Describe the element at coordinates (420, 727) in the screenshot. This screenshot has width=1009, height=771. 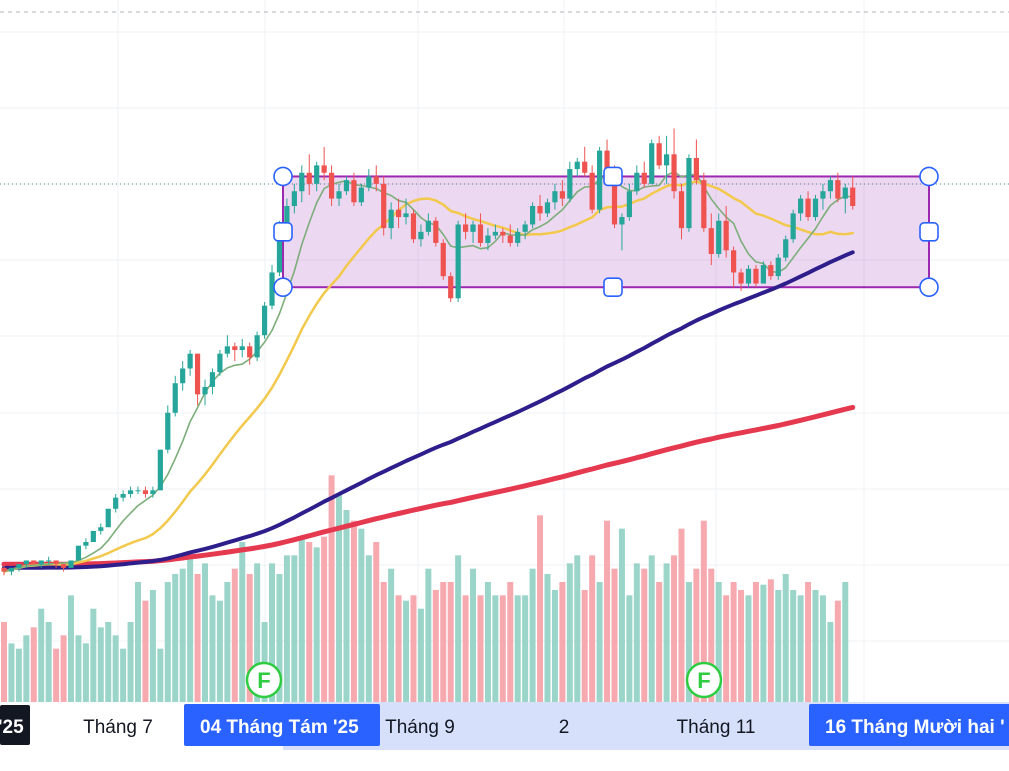
I see `time-axis-label: Tháng 9` at that location.